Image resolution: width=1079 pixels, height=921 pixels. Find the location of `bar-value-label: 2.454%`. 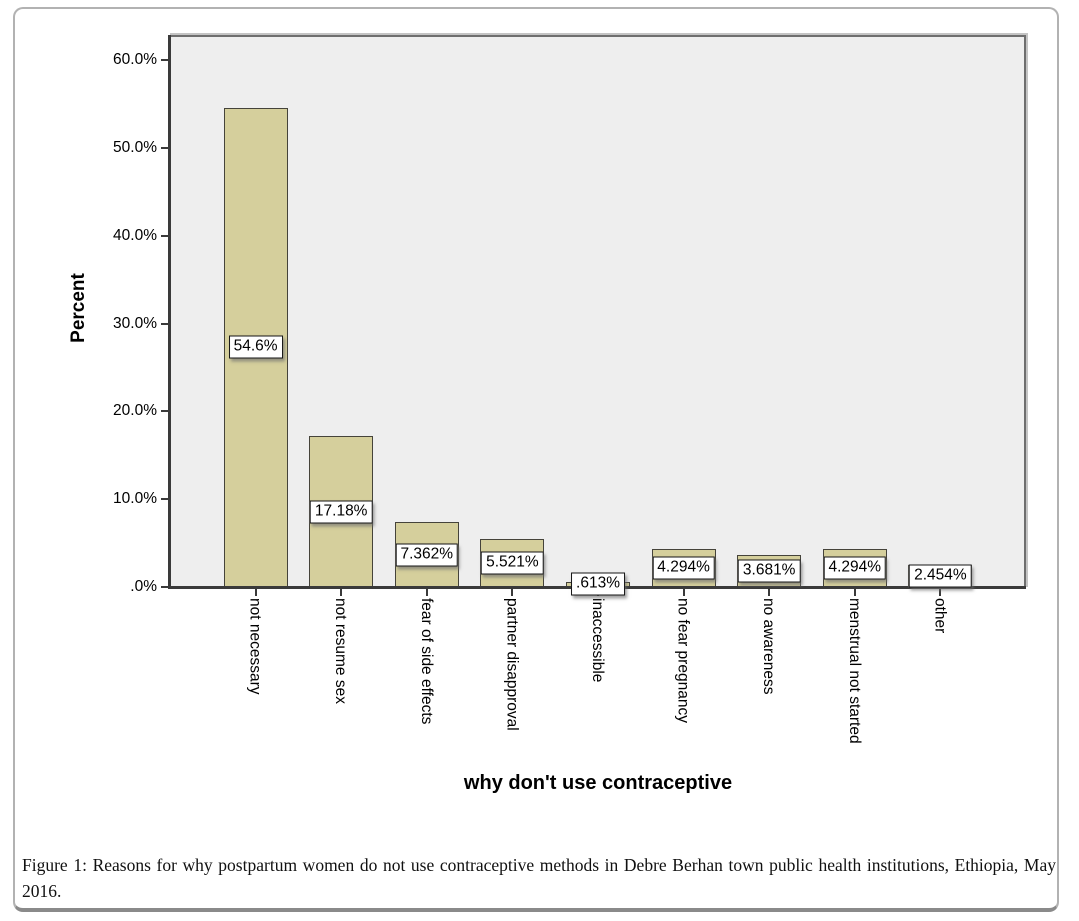

bar-value-label: 2.454% is located at coordinates (940, 576).